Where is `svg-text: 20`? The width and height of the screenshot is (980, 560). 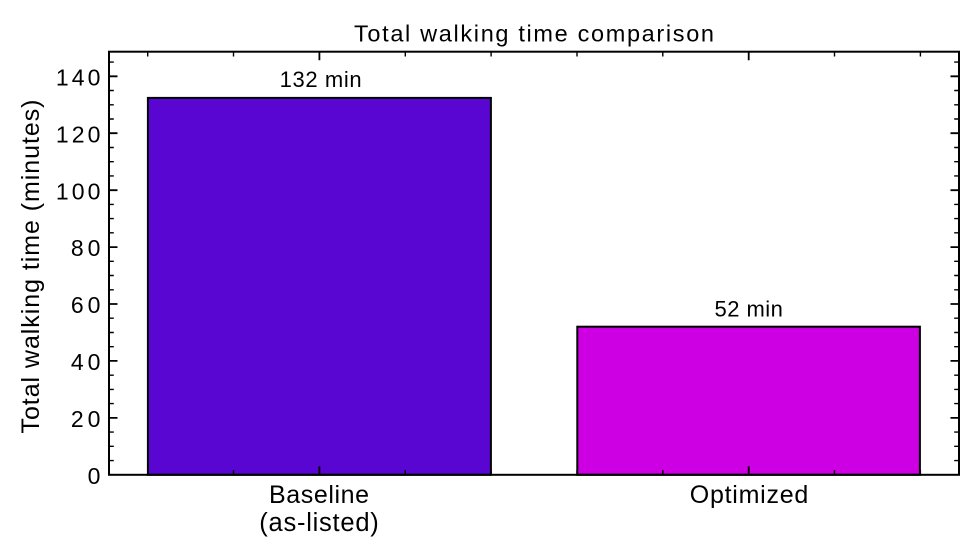
svg-text: 20 is located at coordinates (86, 419).